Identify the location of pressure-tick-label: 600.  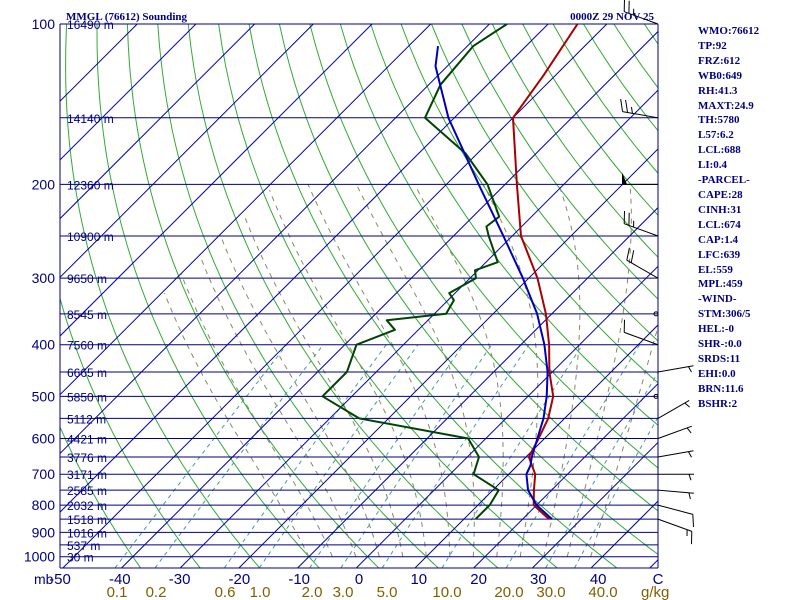
(44, 439).